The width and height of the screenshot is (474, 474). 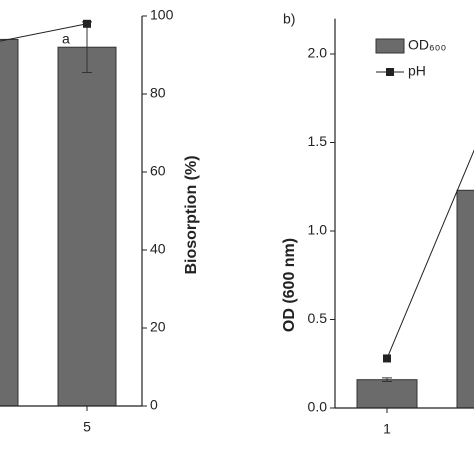 I want to click on y-tick-label: 20, so click(x=158, y=327).